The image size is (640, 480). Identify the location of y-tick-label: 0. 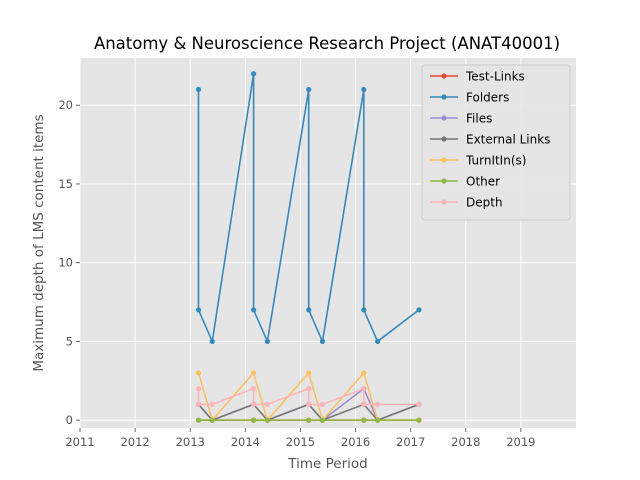
(69, 420).